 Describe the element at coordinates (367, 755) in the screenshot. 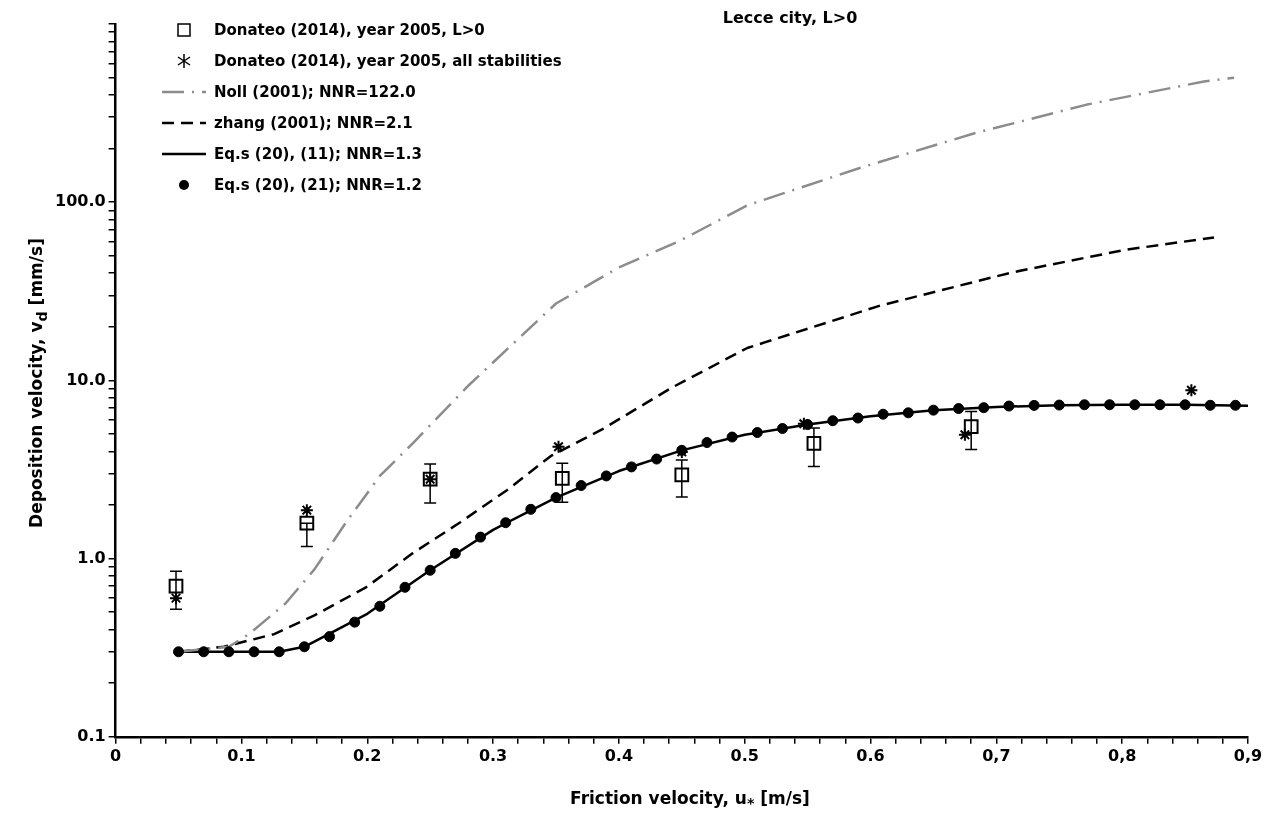

I see `x-tick-label: 0.2` at that location.